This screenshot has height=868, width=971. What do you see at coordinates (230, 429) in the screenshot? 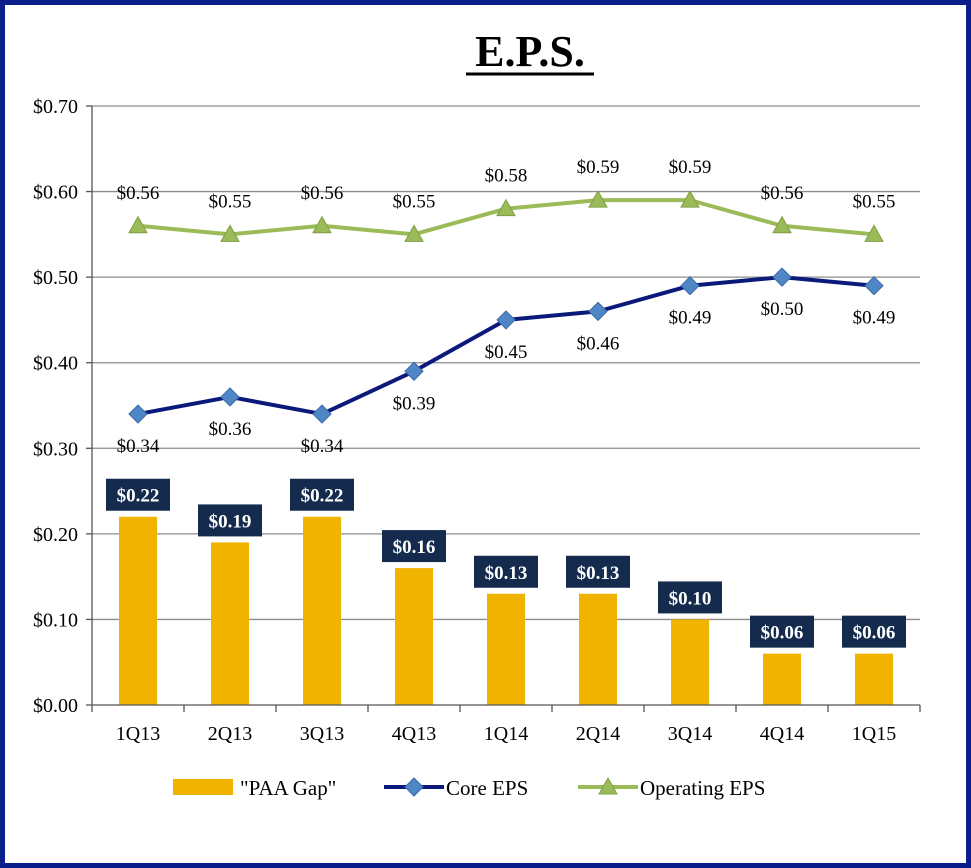
I see `core-eps-data-label: $0.36` at bounding box center [230, 429].